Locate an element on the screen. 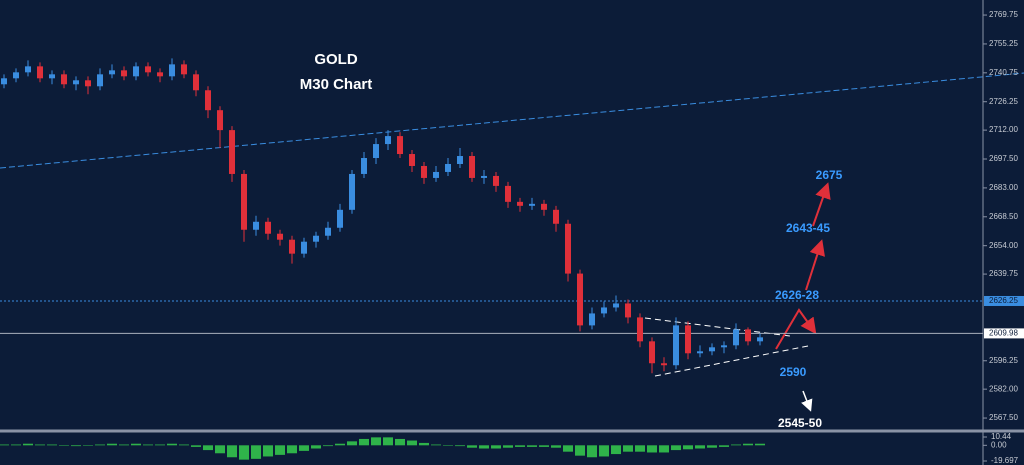 Image resolution: width=1024 pixels, height=465 pixels. chart-subtitle: M30 Chart is located at coordinates (336, 84).